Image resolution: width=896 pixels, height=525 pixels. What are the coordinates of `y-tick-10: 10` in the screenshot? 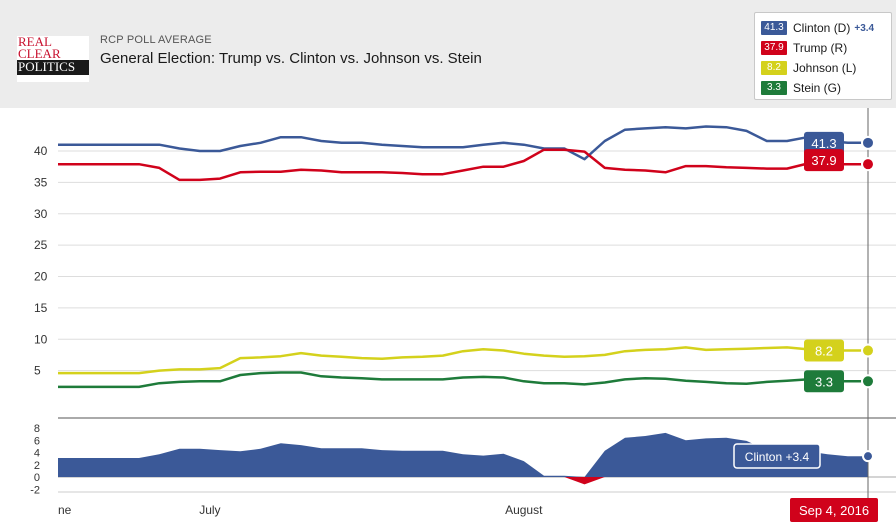 It's located at (41, 339).